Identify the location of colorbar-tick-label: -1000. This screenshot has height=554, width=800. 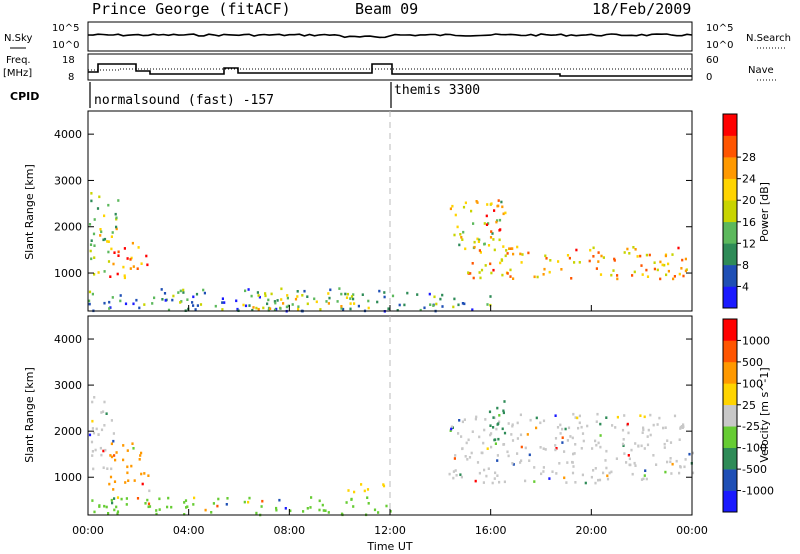
(758, 491).